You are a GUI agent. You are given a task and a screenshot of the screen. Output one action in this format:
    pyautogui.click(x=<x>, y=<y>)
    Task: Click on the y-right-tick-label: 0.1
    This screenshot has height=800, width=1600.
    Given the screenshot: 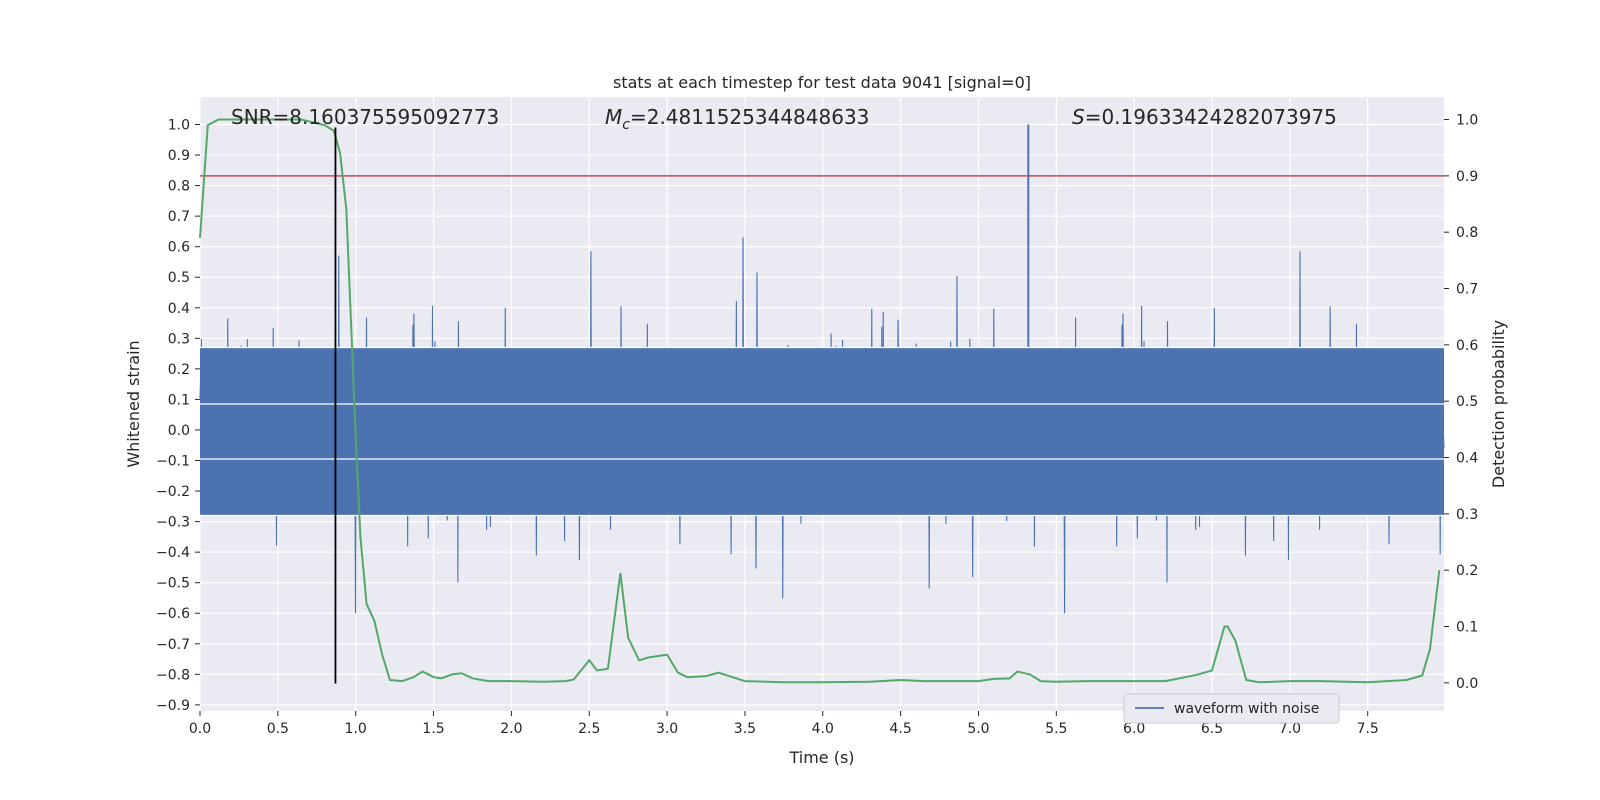 What is the action you would take?
    pyautogui.click(x=1467, y=628)
    